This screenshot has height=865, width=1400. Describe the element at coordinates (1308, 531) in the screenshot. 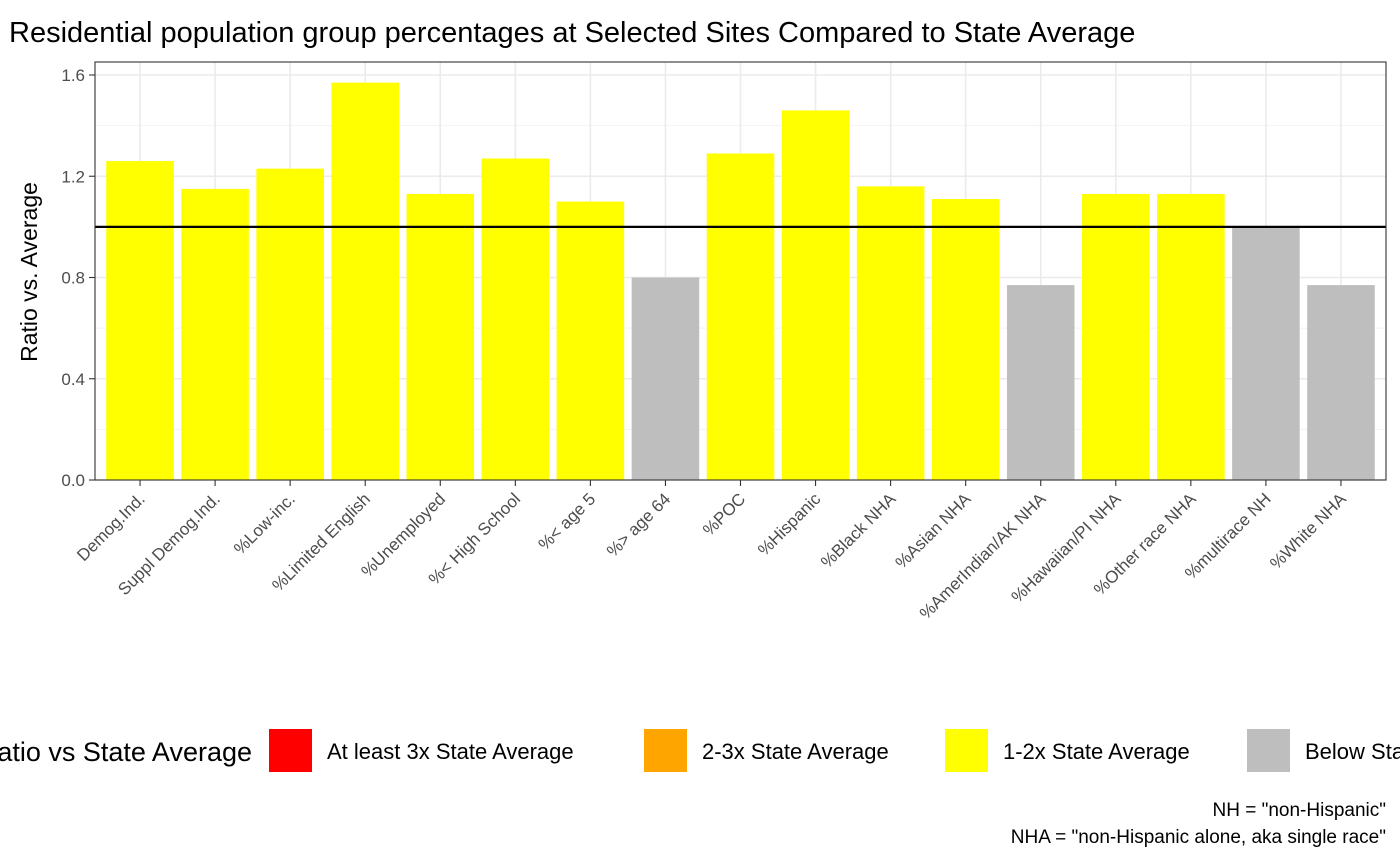

I see `x-tick-label: %White NHA` at that location.